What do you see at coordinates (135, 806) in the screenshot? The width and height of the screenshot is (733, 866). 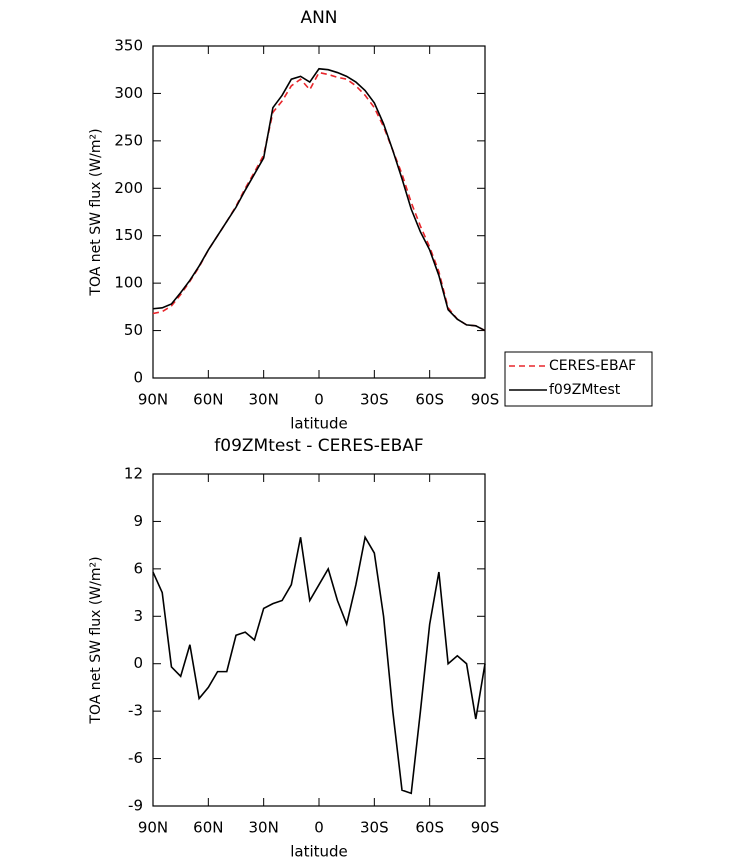 I see `y-tick-label: -9` at bounding box center [135, 806].